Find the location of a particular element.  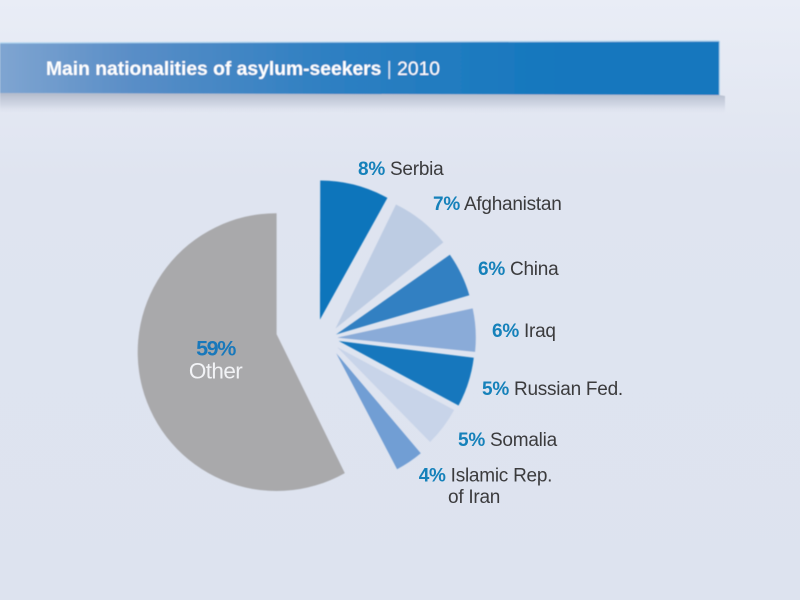

svg-text: 7% Afghanistan is located at coordinates (497, 204).